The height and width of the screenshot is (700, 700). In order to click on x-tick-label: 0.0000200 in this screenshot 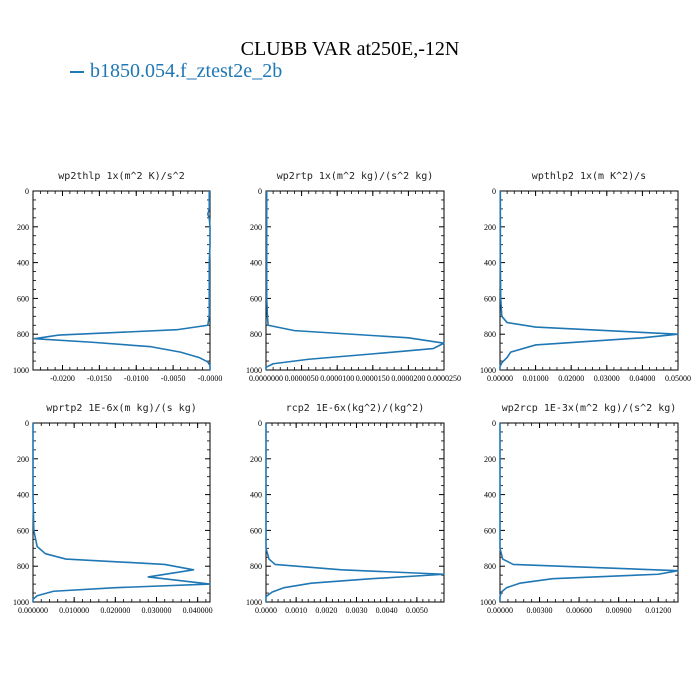, I will do `click(408, 378)`.